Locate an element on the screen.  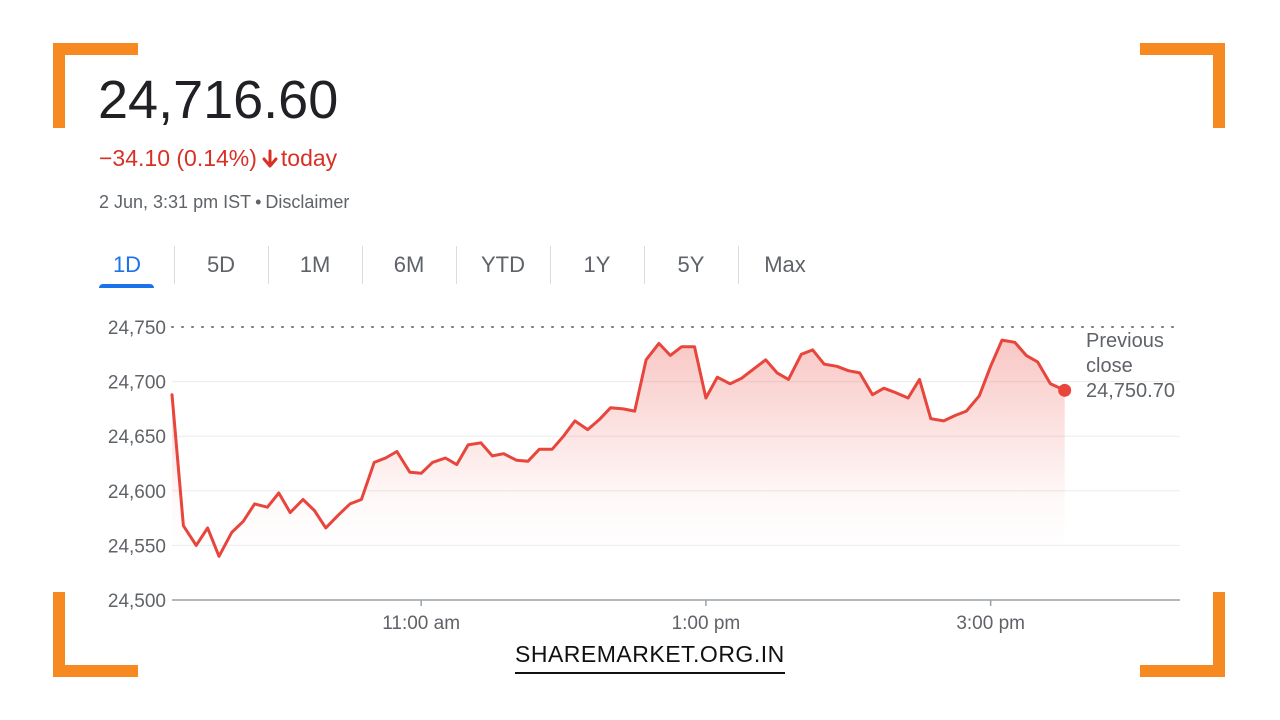
arrow-down-icon is located at coordinates (270, 161).